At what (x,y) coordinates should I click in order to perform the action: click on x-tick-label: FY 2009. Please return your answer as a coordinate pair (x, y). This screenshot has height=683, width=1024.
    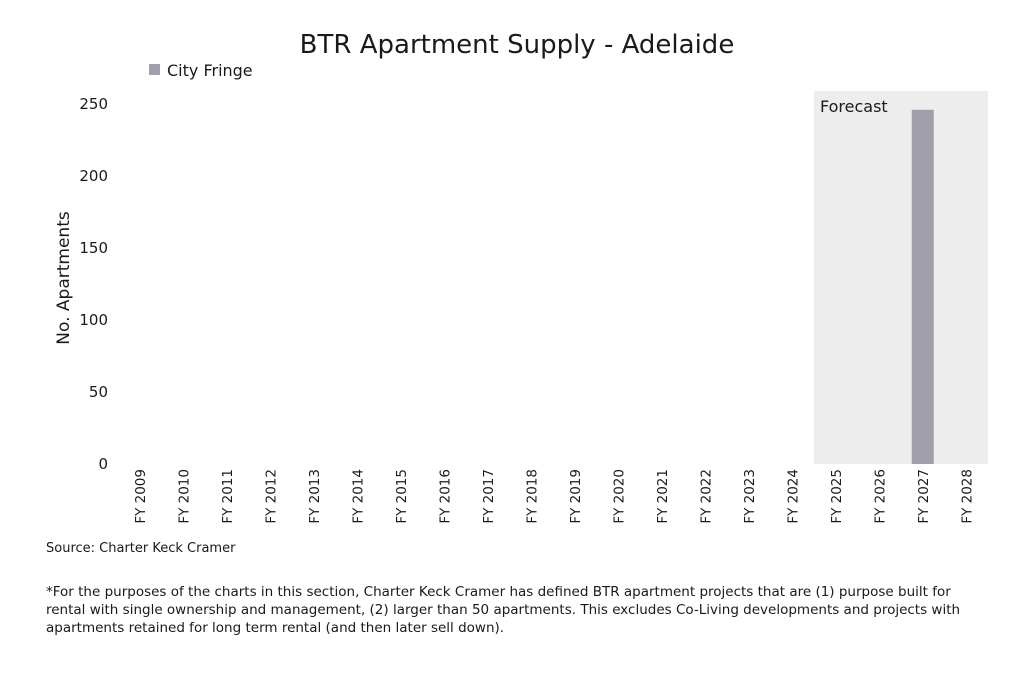
    Looking at the image, I should click on (141, 496).